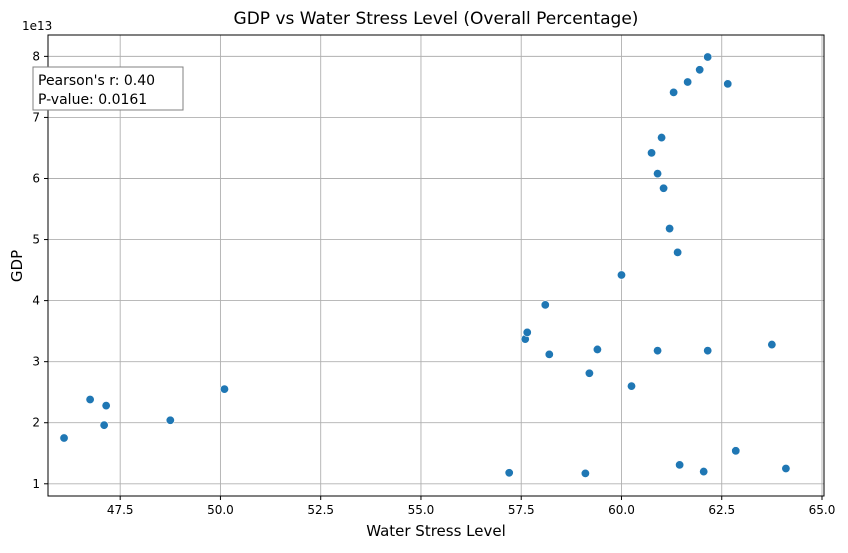 This screenshot has height=553, width=848. I want to click on x-tick-label: 55.0, so click(421, 510).